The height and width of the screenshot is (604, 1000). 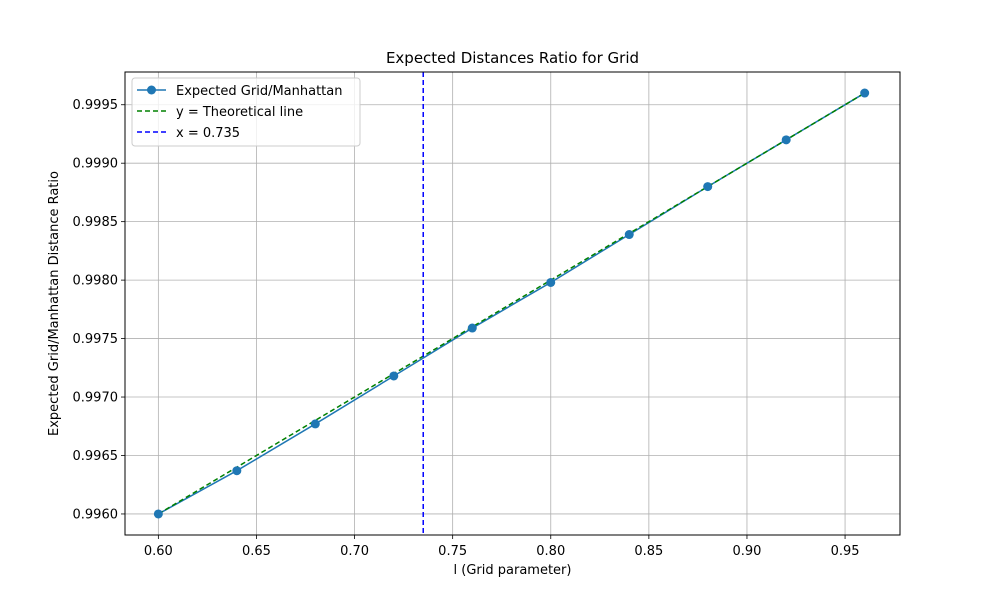 What do you see at coordinates (96, 398) in the screenshot?
I see `y-tick-label: 0.9970` at bounding box center [96, 398].